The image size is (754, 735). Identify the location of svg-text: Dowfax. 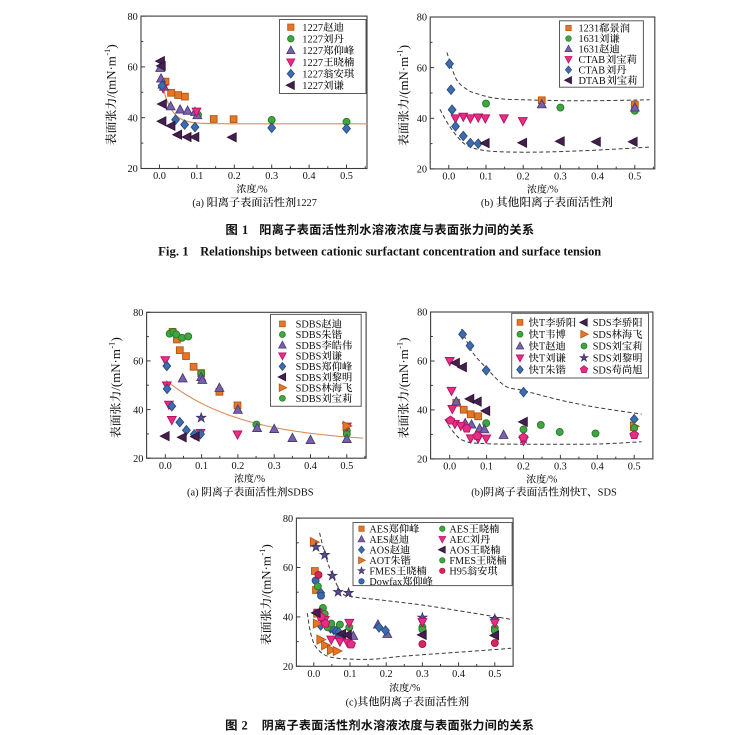
(385, 582).